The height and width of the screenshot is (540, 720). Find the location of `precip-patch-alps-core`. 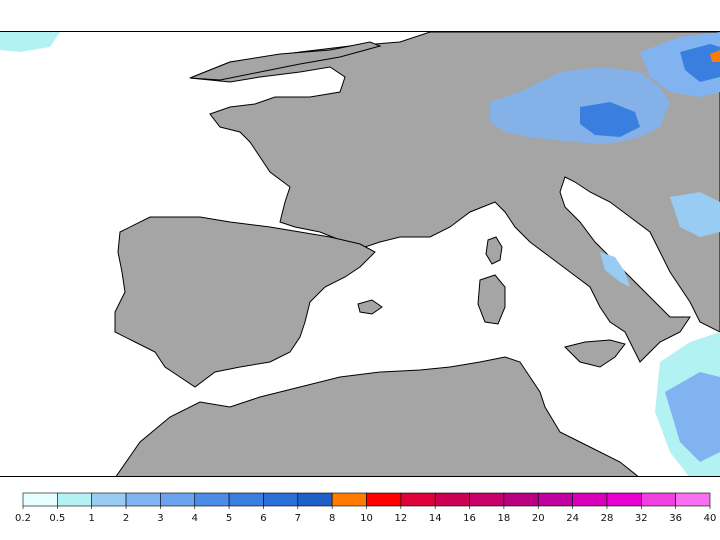

precip-patch-alps-core is located at coordinates (610, 119).